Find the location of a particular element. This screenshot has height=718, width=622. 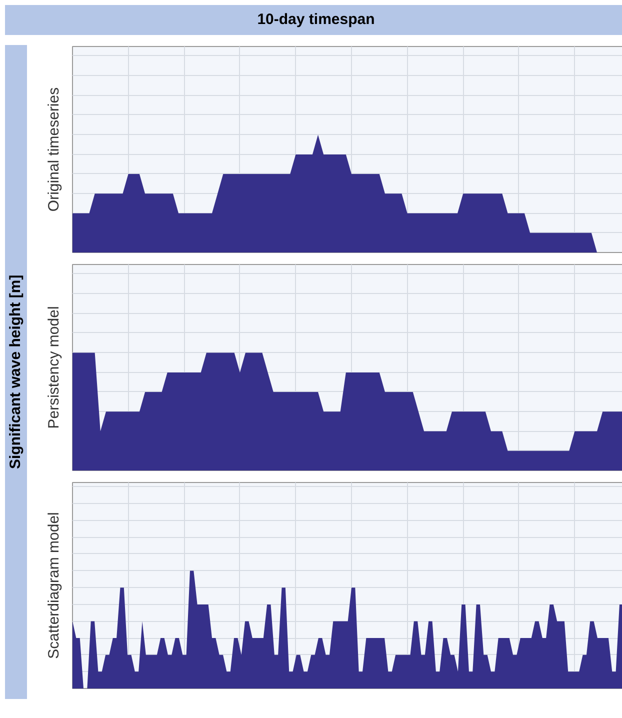

y-axis-title: Original timeseries is located at coordinates (54, 149).